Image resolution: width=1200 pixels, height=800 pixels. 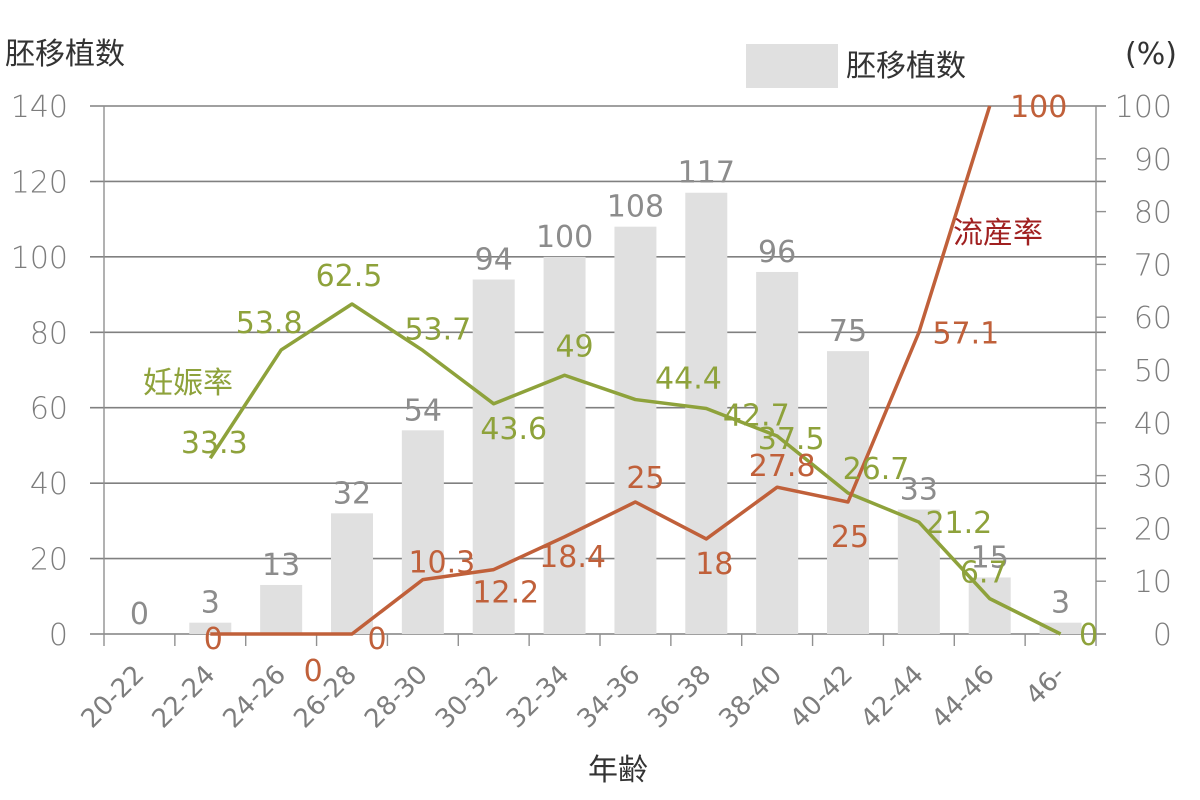 I want to click on legend: 胚移植数, so click(x=856, y=66).